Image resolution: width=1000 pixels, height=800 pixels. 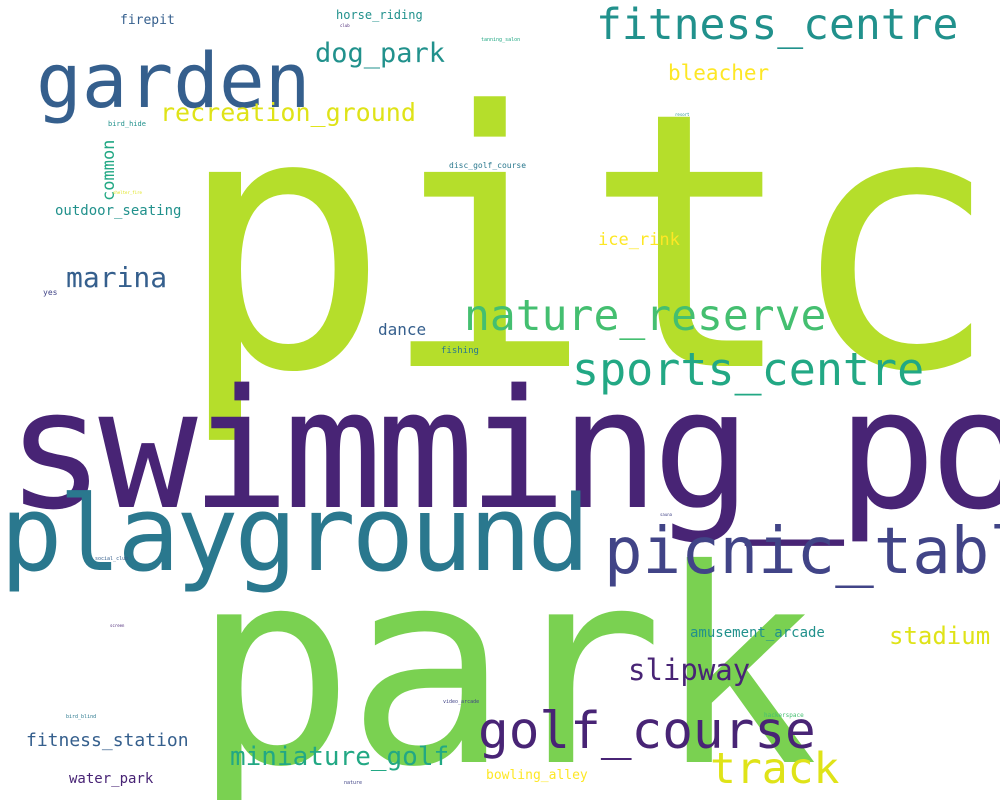 What do you see at coordinates (748, 369) in the screenshot?
I see `word-sports-centre: sports_centre` at bounding box center [748, 369].